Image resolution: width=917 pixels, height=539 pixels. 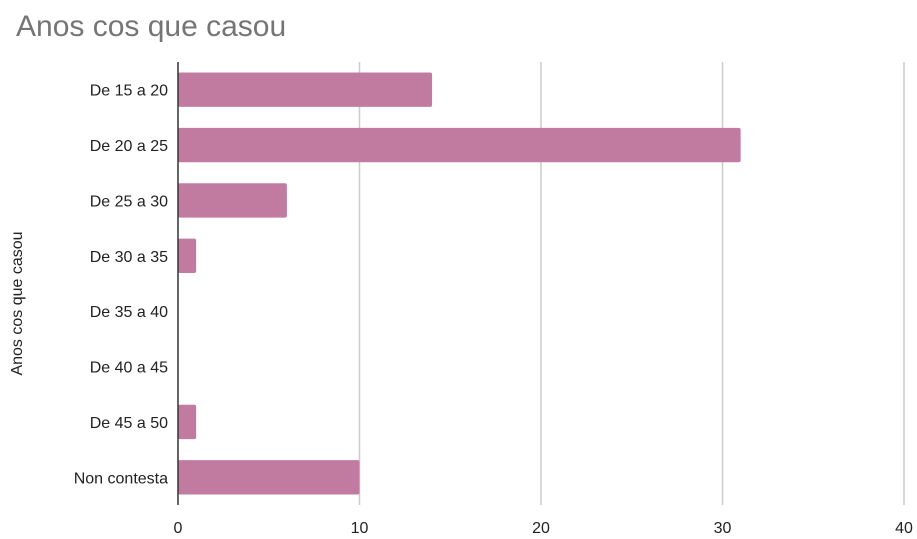 I want to click on x-tick-label: 20, so click(x=541, y=528).